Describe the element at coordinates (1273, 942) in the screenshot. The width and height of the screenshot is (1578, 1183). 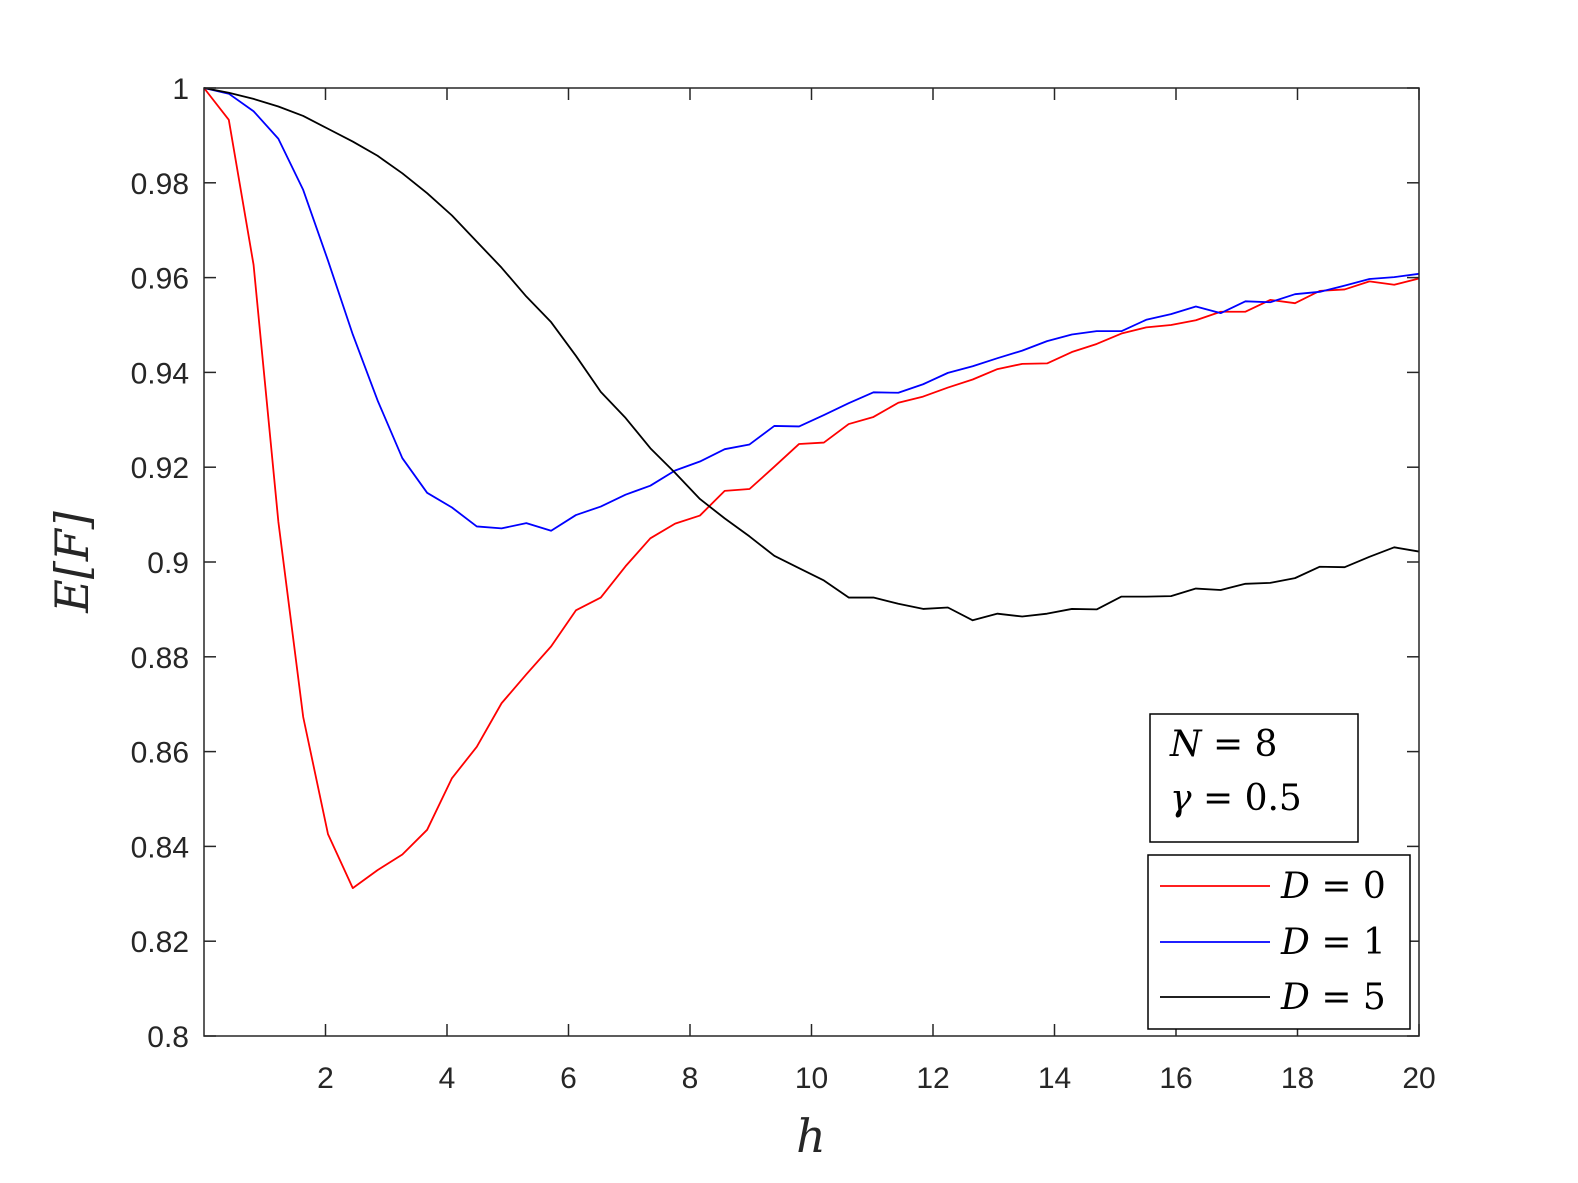
I see `legend-entries: D = 0 D = 1 D = 5` at that location.